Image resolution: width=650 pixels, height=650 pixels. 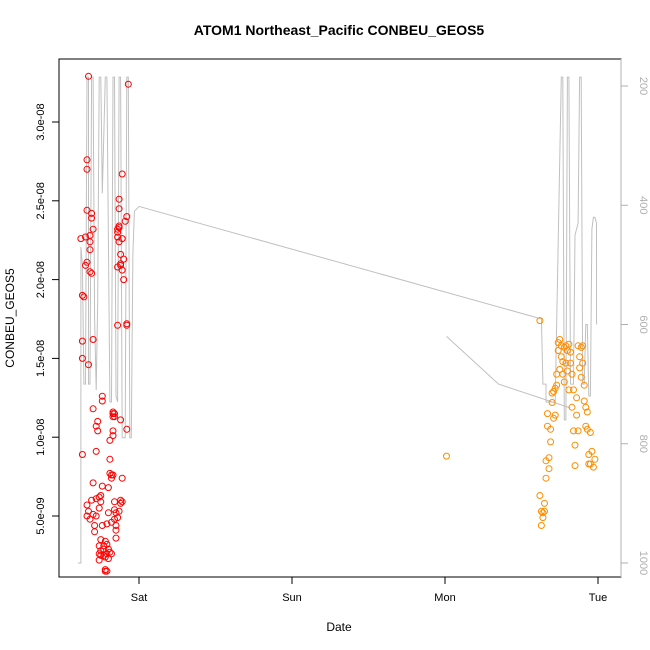 I want to click on y2-tick-label: 600, so click(x=643, y=324).